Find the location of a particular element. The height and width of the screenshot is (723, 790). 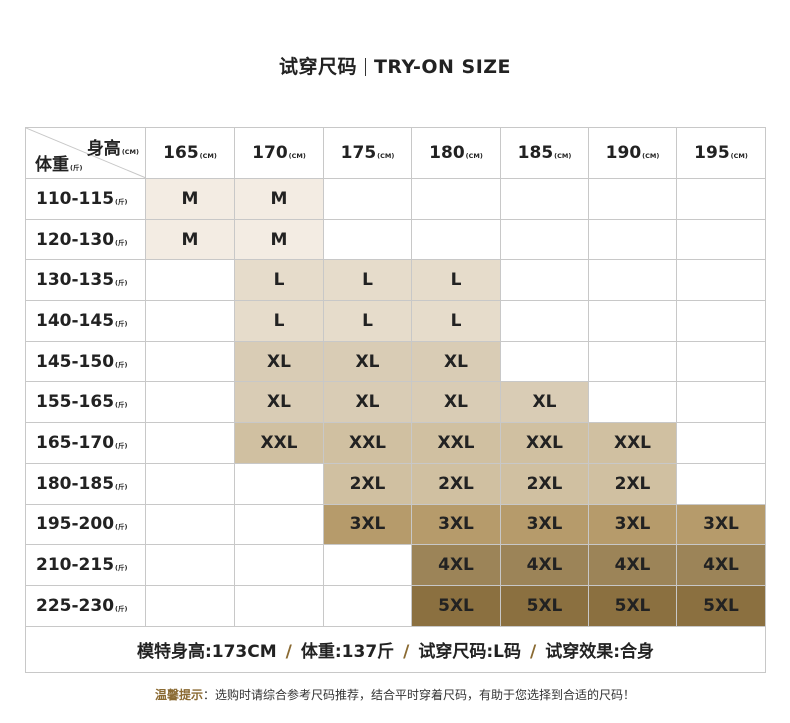

weight-cell-225-230: 225-230(斤) is located at coordinates (85, 605).